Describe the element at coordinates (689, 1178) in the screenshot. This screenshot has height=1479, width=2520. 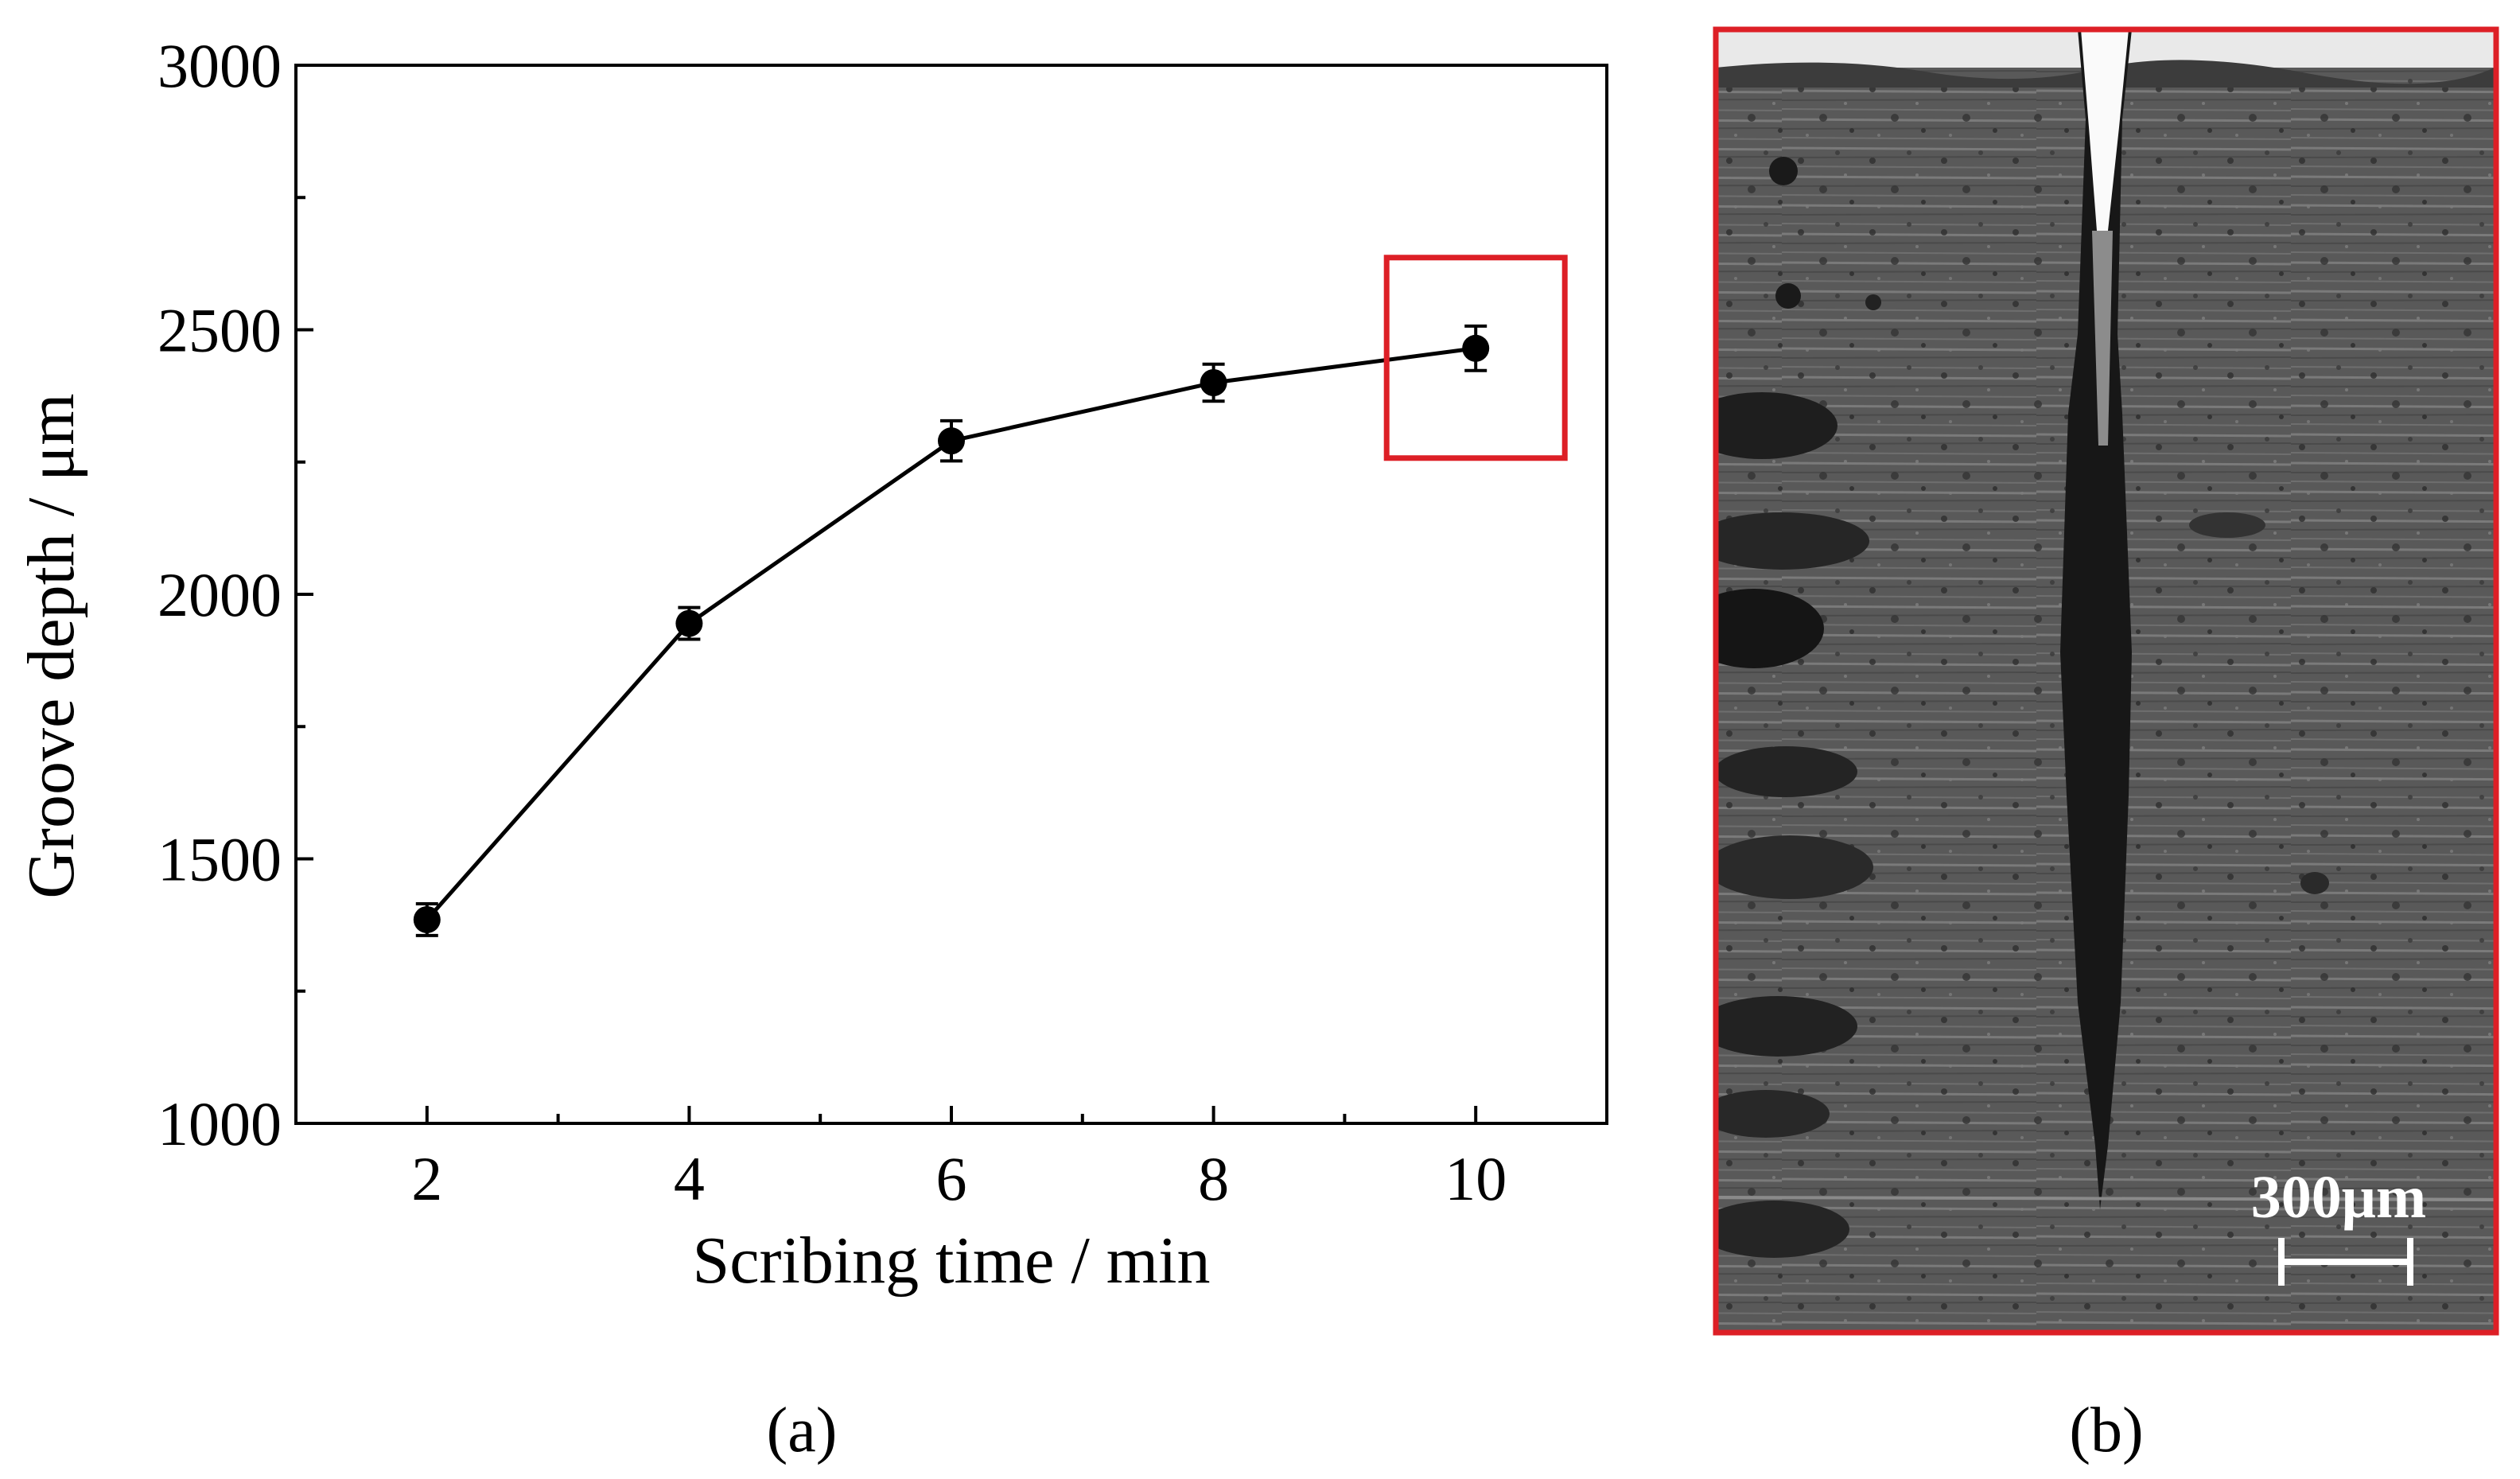
I see `x-tick-label: 4` at that location.